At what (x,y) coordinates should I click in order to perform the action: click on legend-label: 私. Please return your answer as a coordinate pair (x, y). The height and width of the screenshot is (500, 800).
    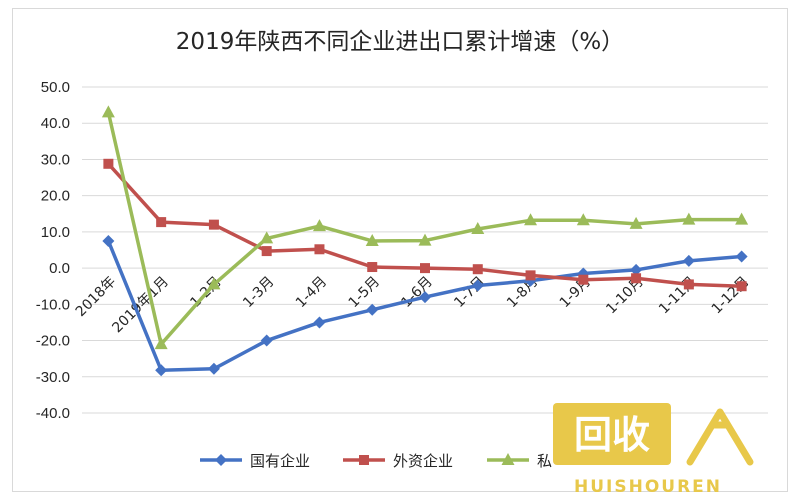
    Looking at the image, I should click on (544, 461).